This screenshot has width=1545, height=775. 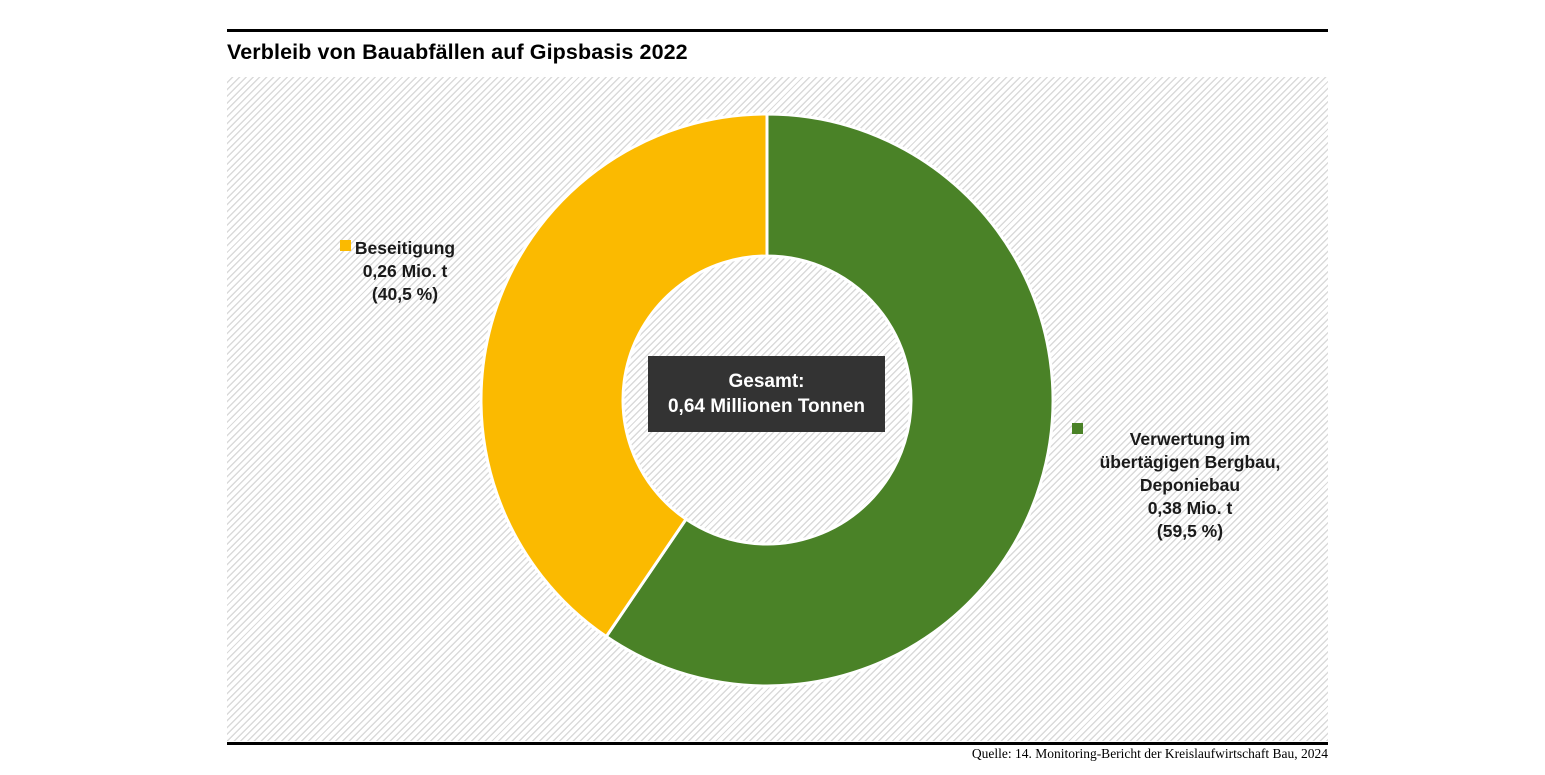 I want to click on legend-marker-beseitigung, so click(x=345, y=245).